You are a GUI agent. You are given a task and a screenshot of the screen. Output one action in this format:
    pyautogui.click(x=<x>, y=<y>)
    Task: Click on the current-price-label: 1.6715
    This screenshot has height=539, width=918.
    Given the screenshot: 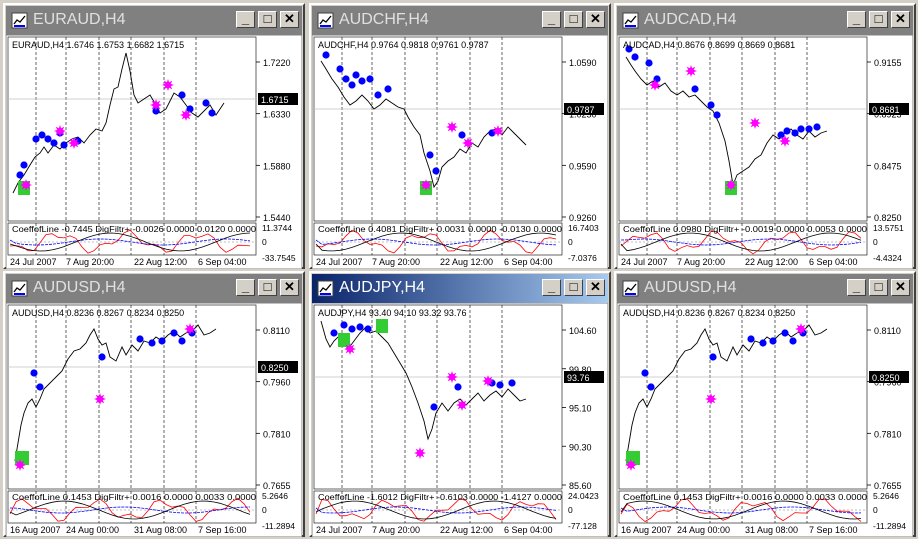 What is the action you would take?
    pyautogui.click(x=275, y=100)
    